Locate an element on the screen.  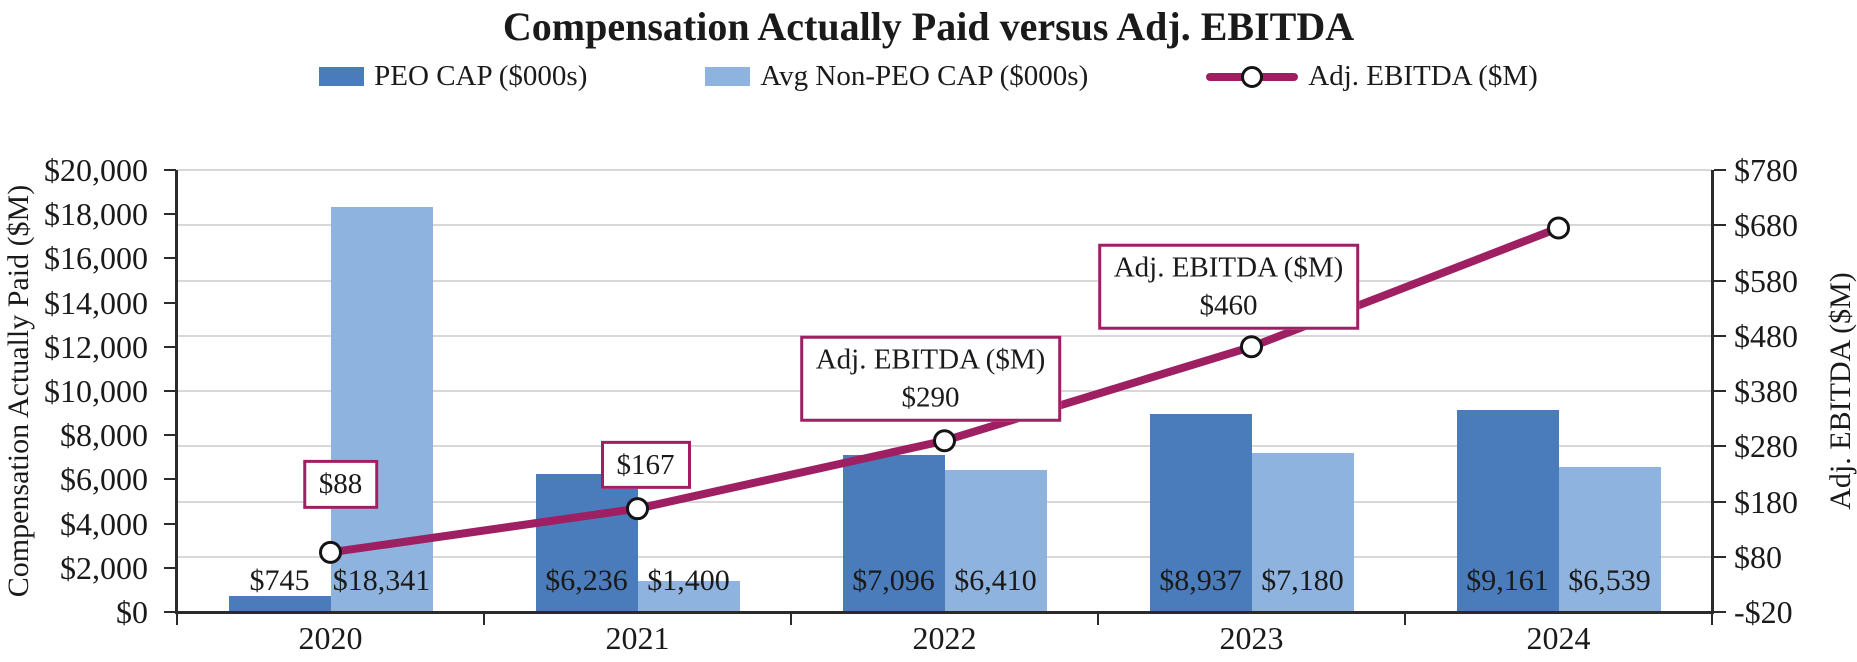
legend-label-non-peo-cap: Avg Non-PEO CAP ($000s) is located at coordinates (924, 76).